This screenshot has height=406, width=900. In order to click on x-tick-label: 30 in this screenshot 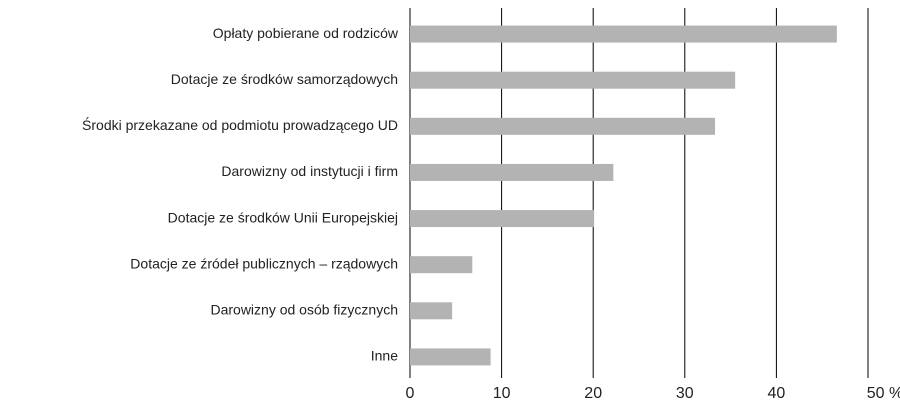, I will do `click(685, 393)`.